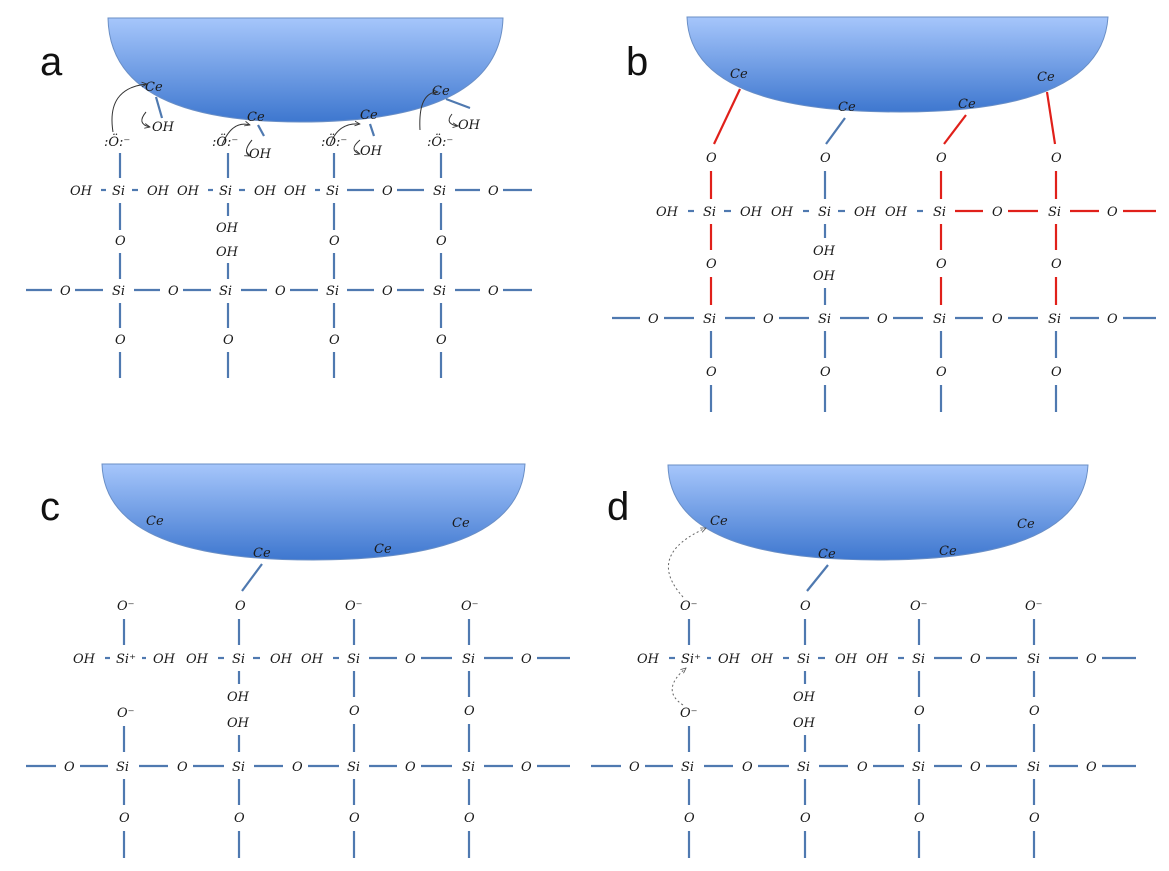 This screenshot has height=871, width=1169. What do you see at coordinates (50, 507) in the screenshot?
I see `panel-letter-c: c` at bounding box center [50, 507].